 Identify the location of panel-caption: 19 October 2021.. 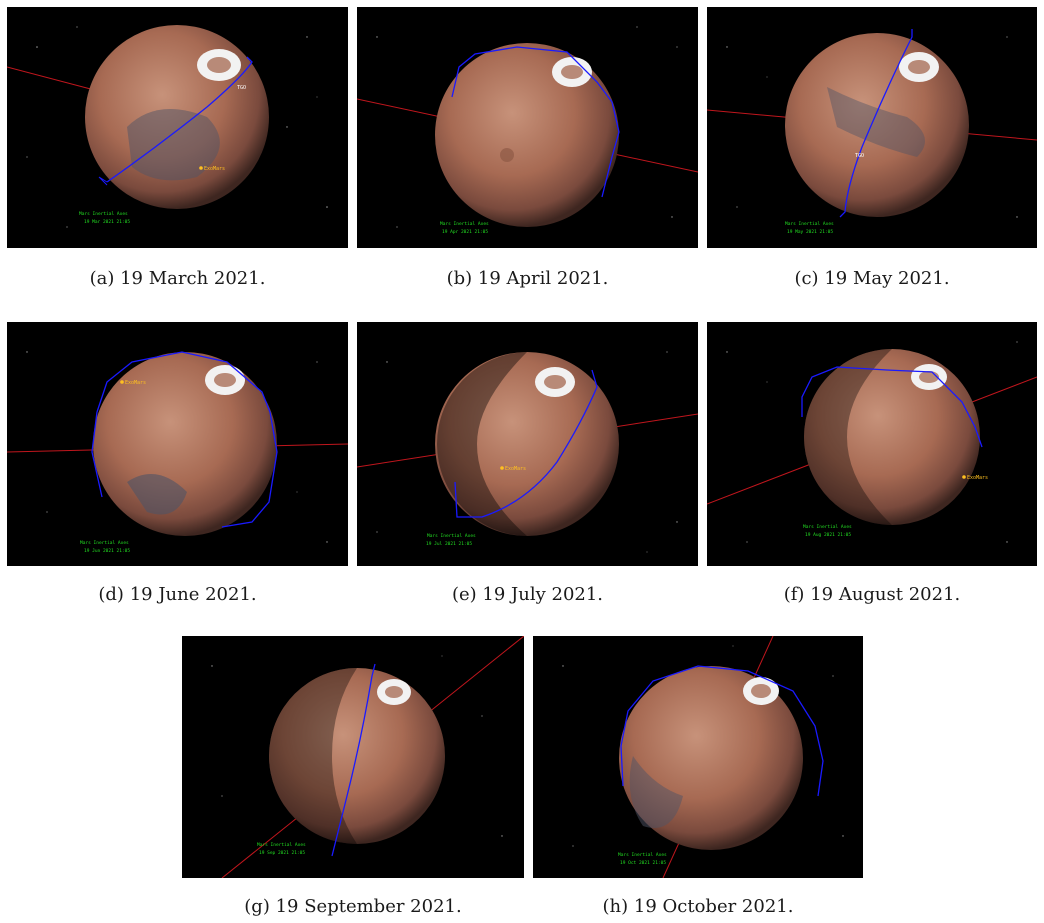
(713, 906).